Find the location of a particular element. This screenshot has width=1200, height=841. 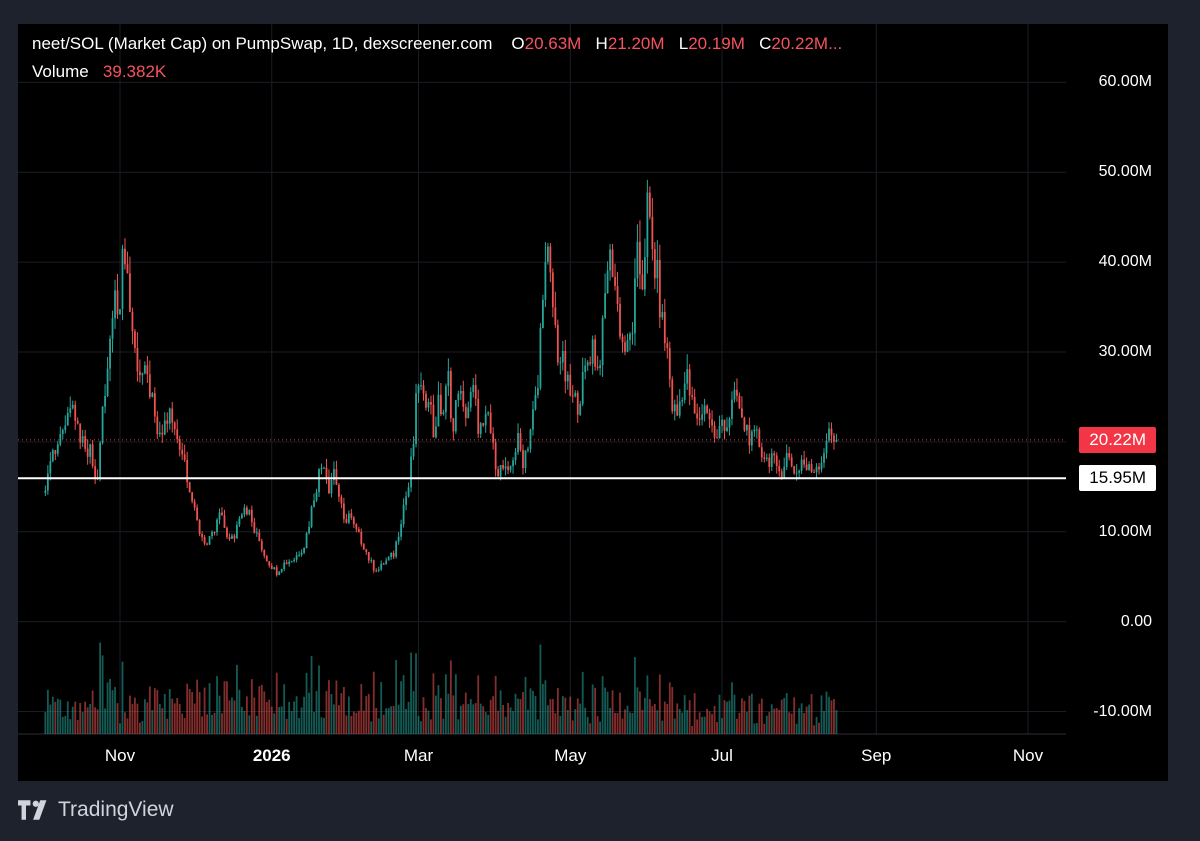

tradingview-brand: TradingView is located at coordinates (96, 810).